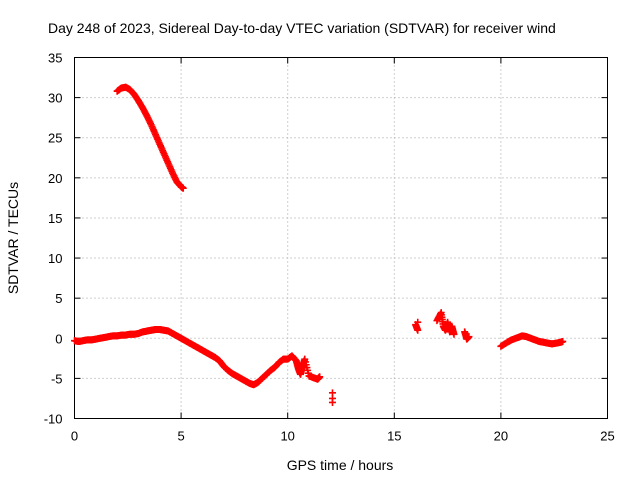 The width and height of the screenshot is (640, 480). What do you see at coordinates (55, 178) in the screenshot?
I see `y-tick-label: 20` at bounding box center [55, 178].